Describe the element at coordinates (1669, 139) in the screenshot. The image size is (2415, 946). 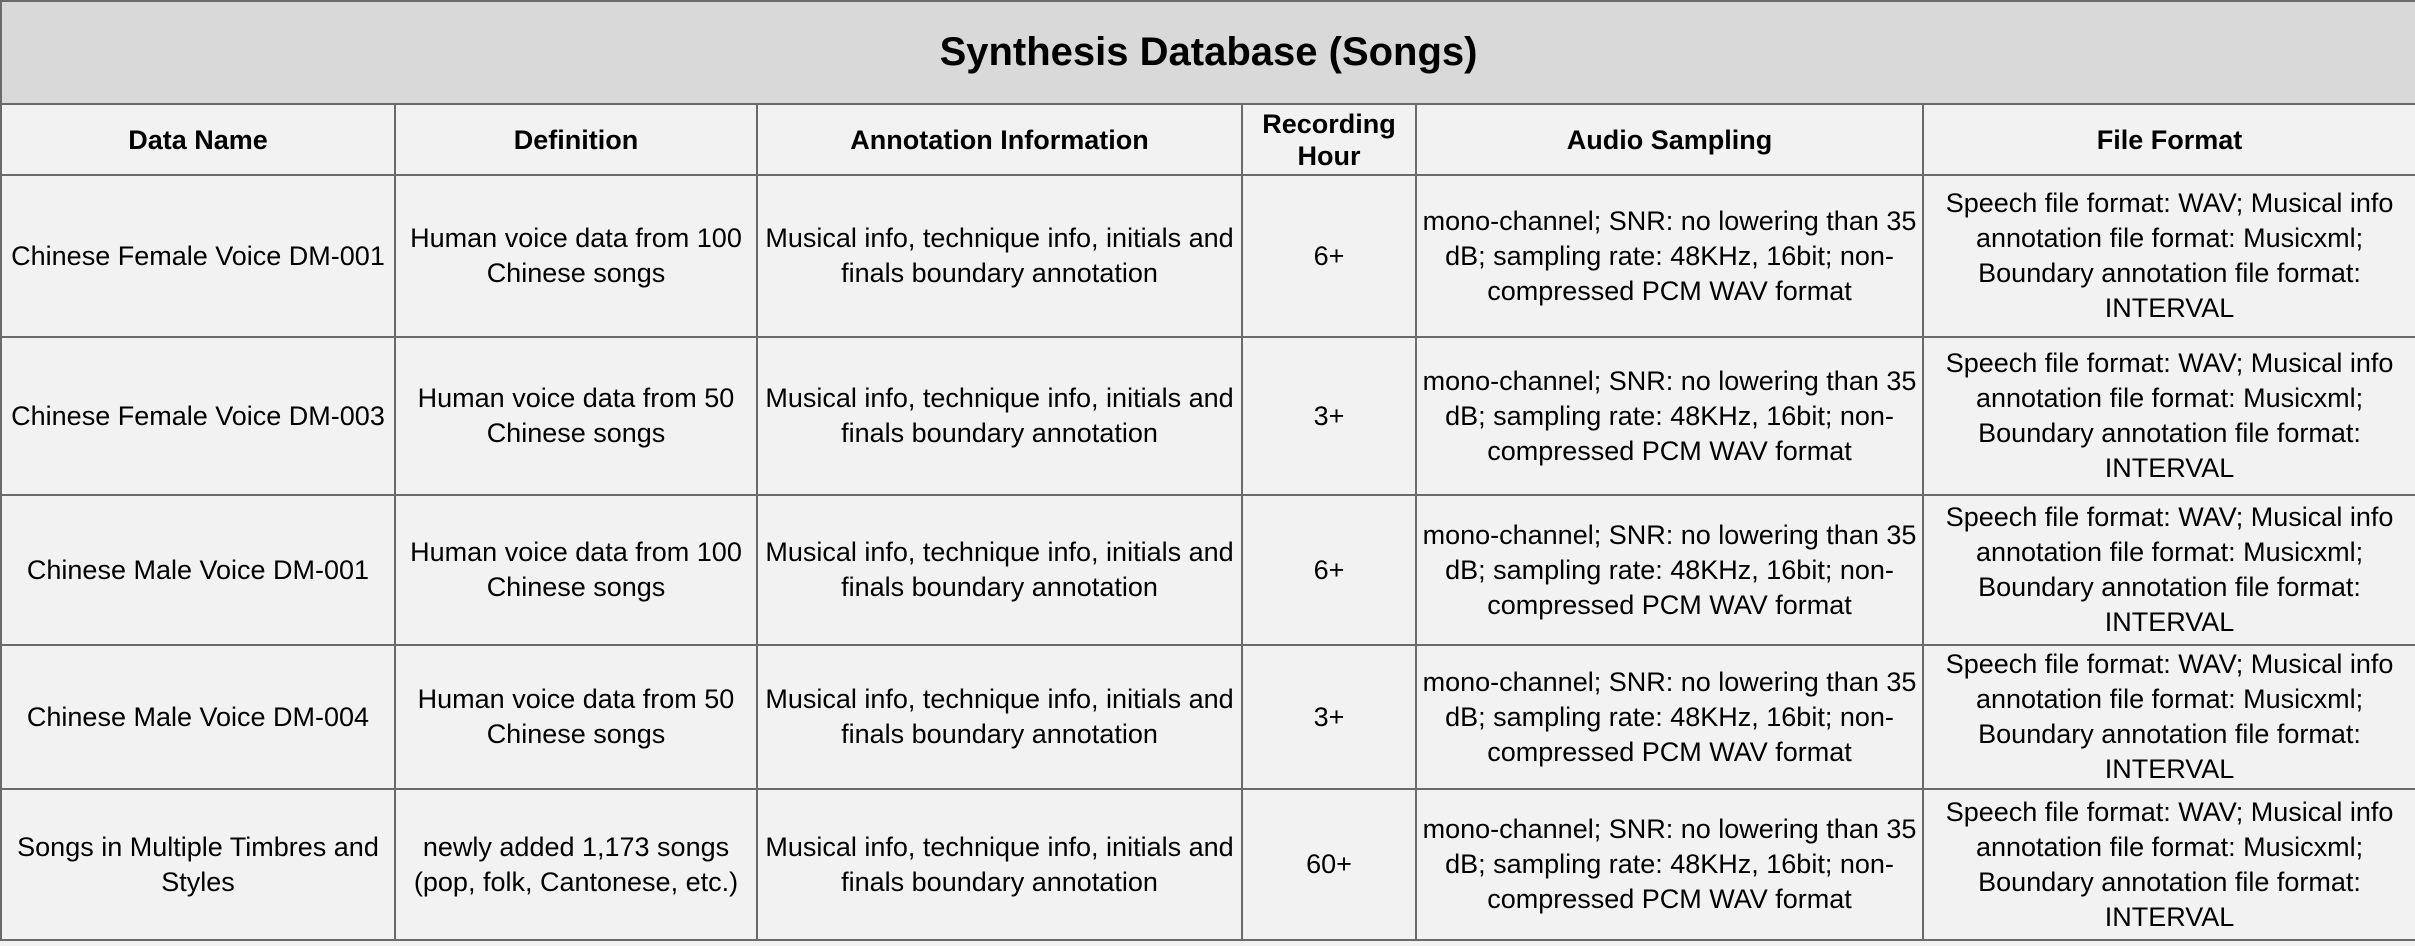
I see `column-header: Audio Sampling` at that location.